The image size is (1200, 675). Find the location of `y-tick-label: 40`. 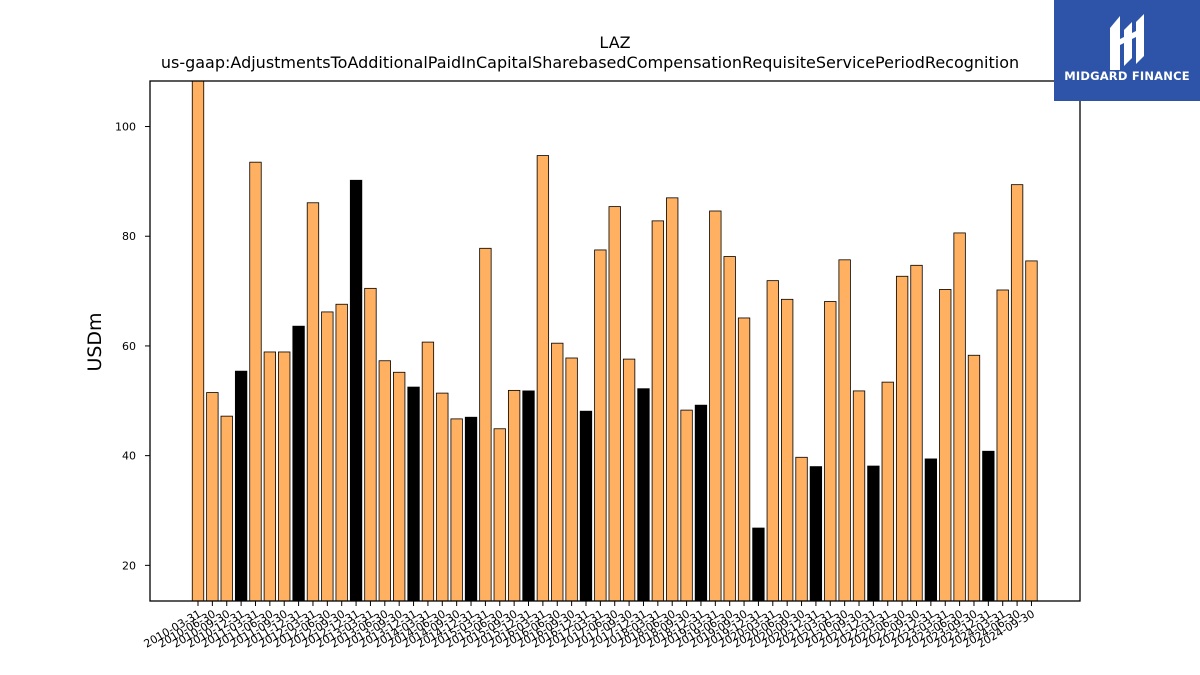

y-tick-label: 40 is located at coordinates (129, 456).